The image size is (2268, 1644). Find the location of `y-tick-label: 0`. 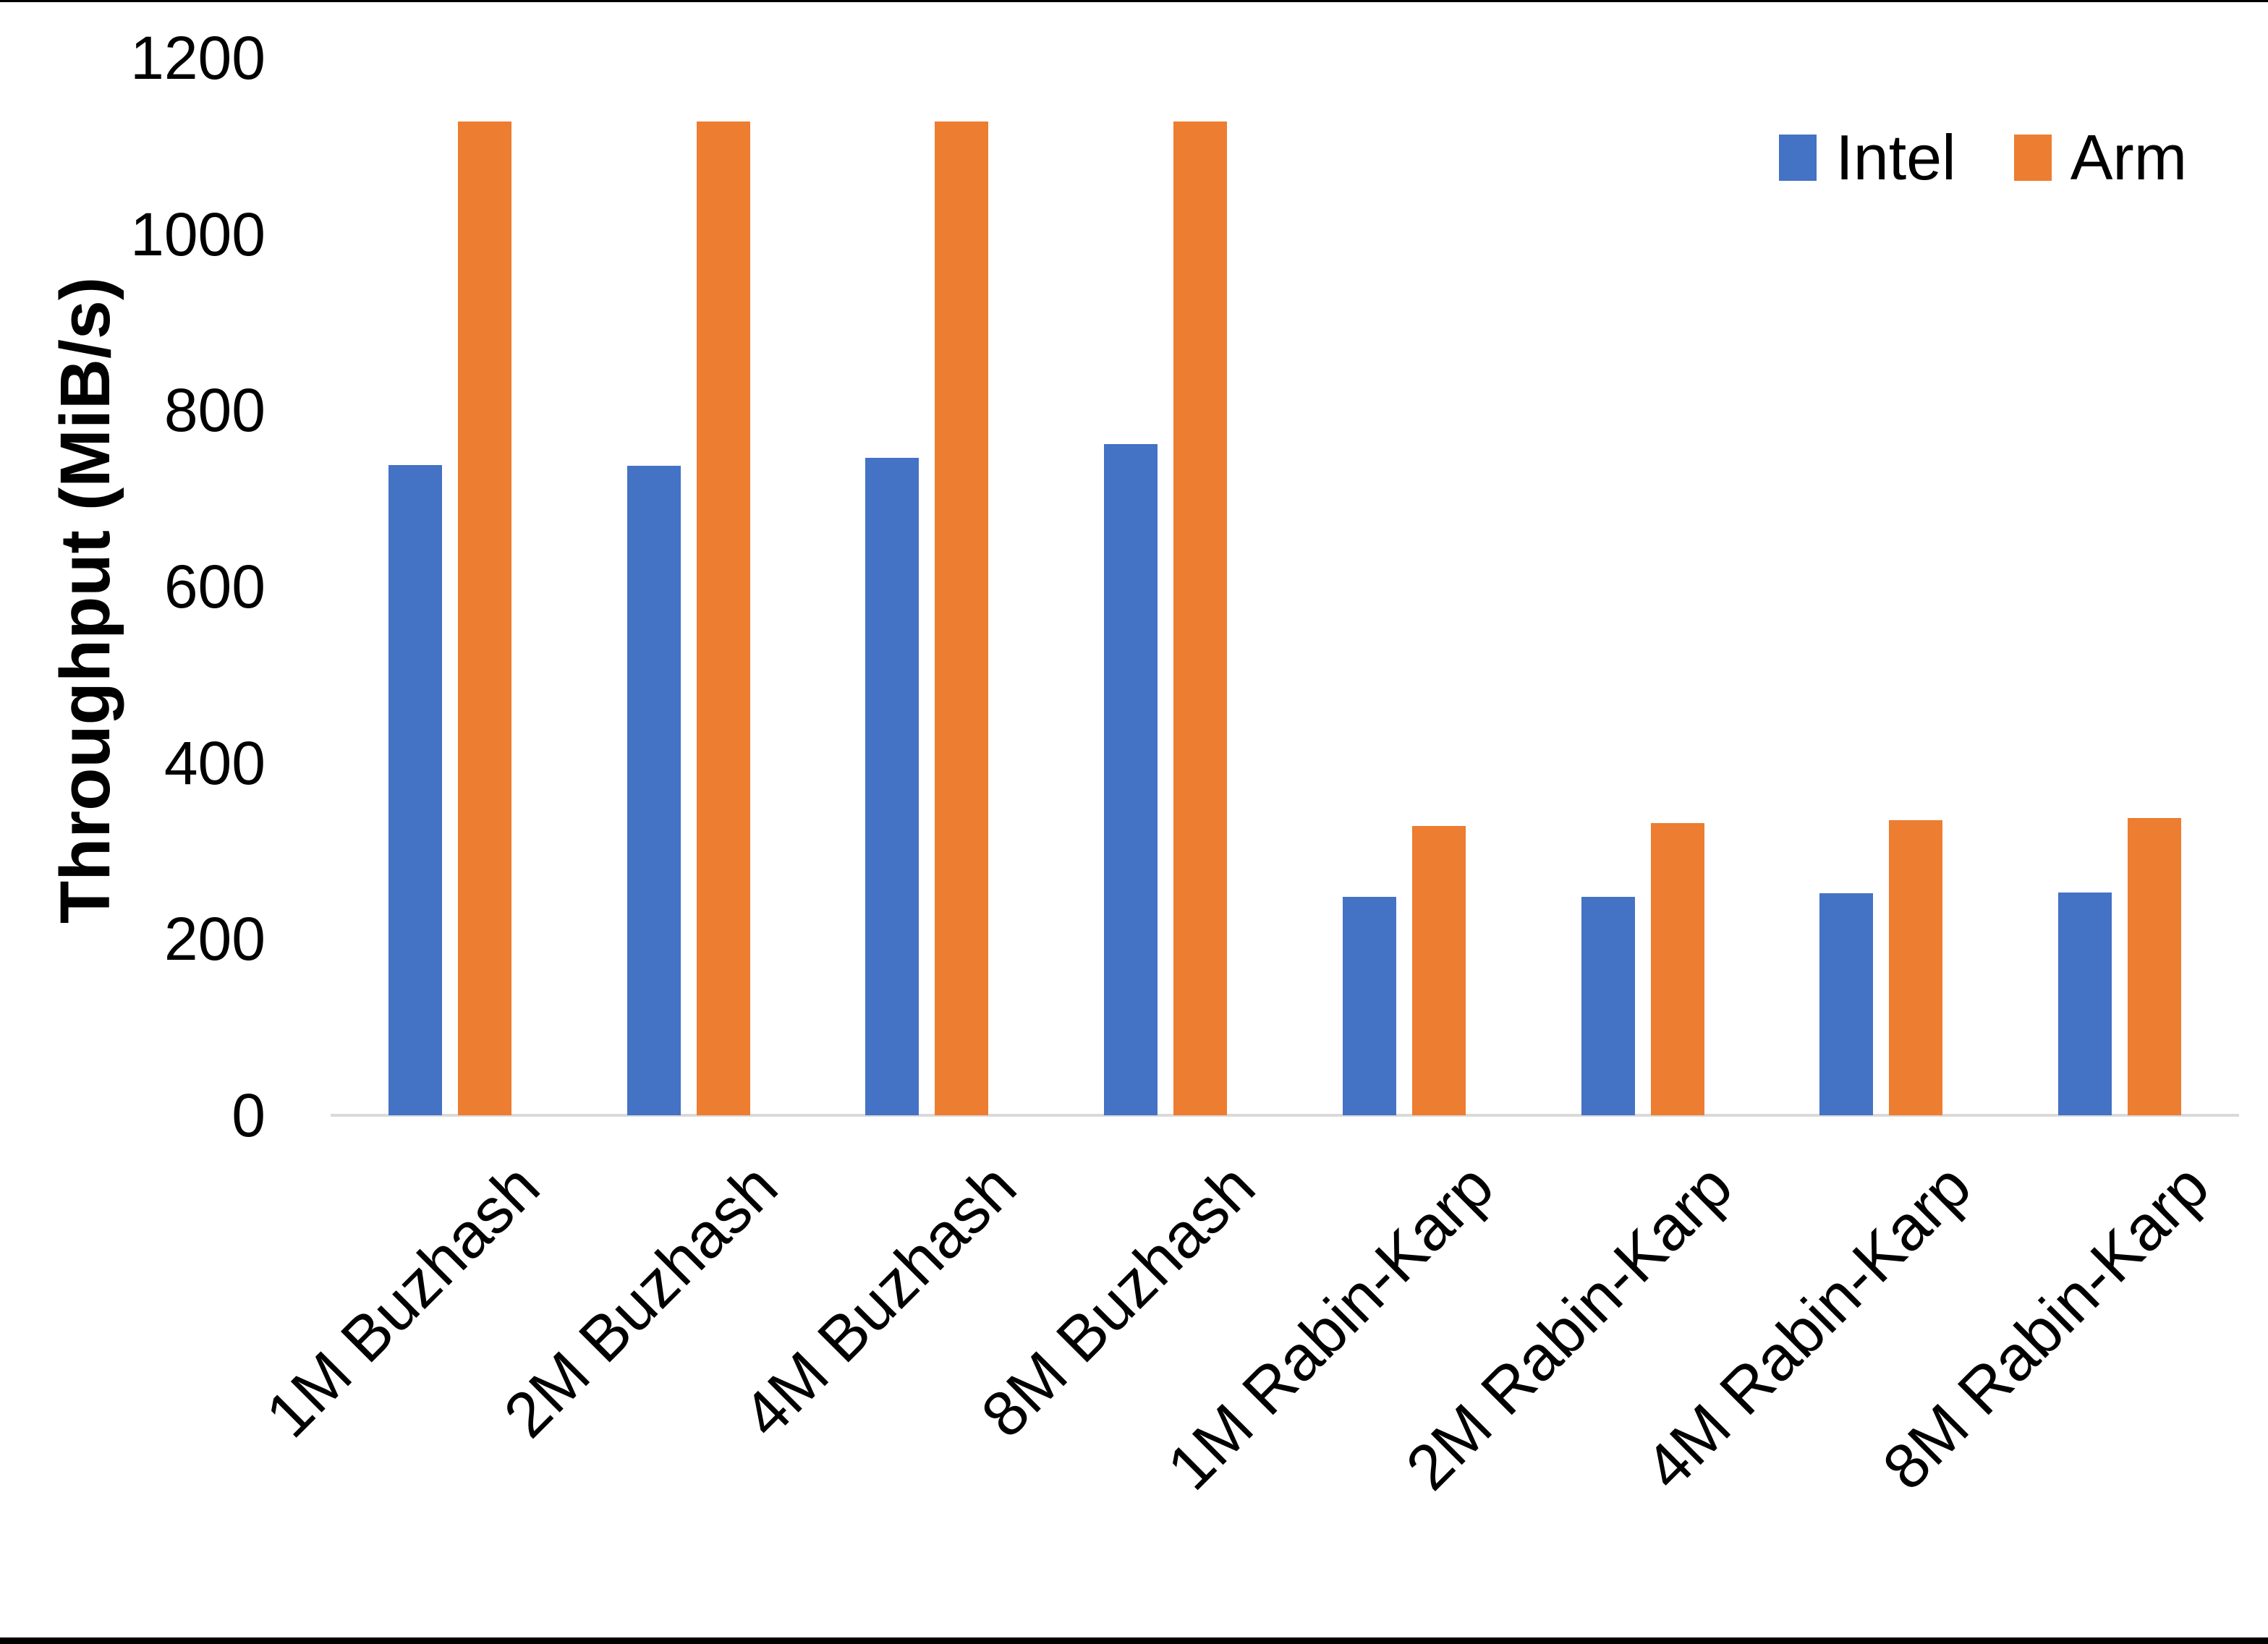

y-tick-label: 0 is located at coordinates (249, 1115).